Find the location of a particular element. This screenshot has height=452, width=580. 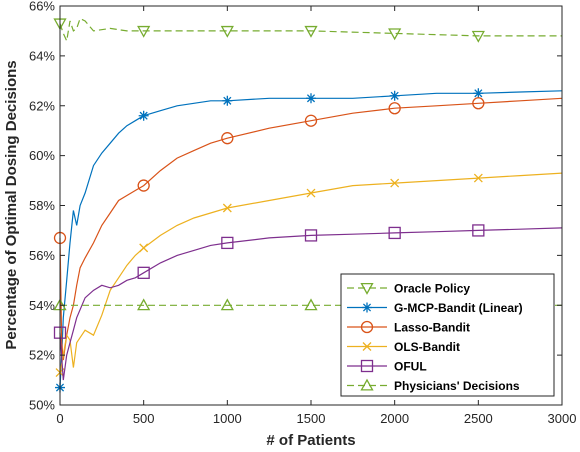

legend-label-5: Physicians' Decisions is located at coordinates (457, 386).